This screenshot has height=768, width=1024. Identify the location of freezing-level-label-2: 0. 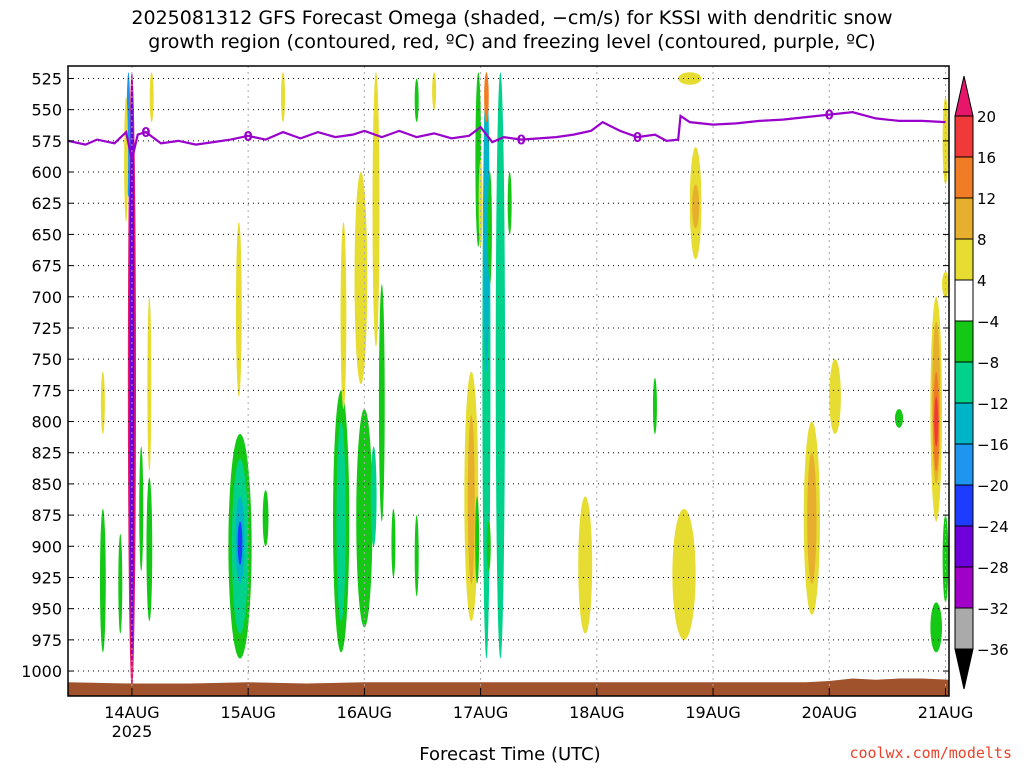
(521, 141).